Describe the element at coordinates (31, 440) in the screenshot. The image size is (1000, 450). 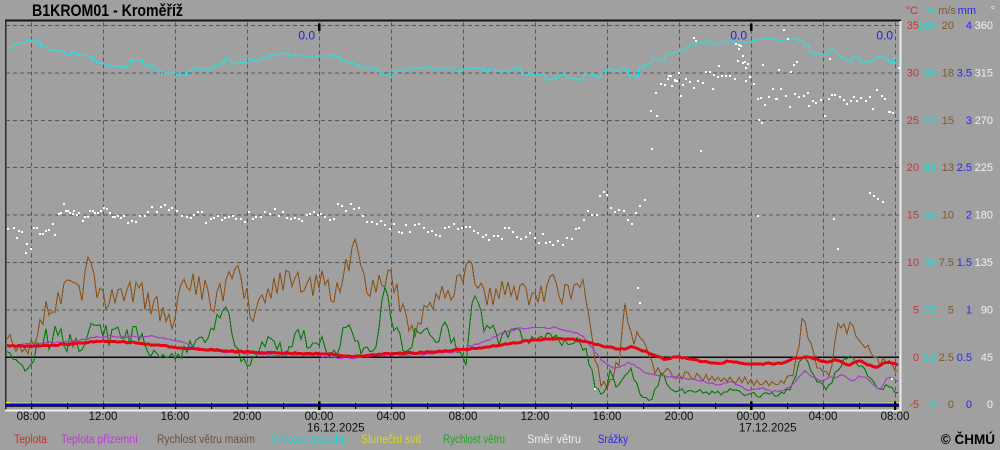
I see `svg-text: Teplota` at that location.